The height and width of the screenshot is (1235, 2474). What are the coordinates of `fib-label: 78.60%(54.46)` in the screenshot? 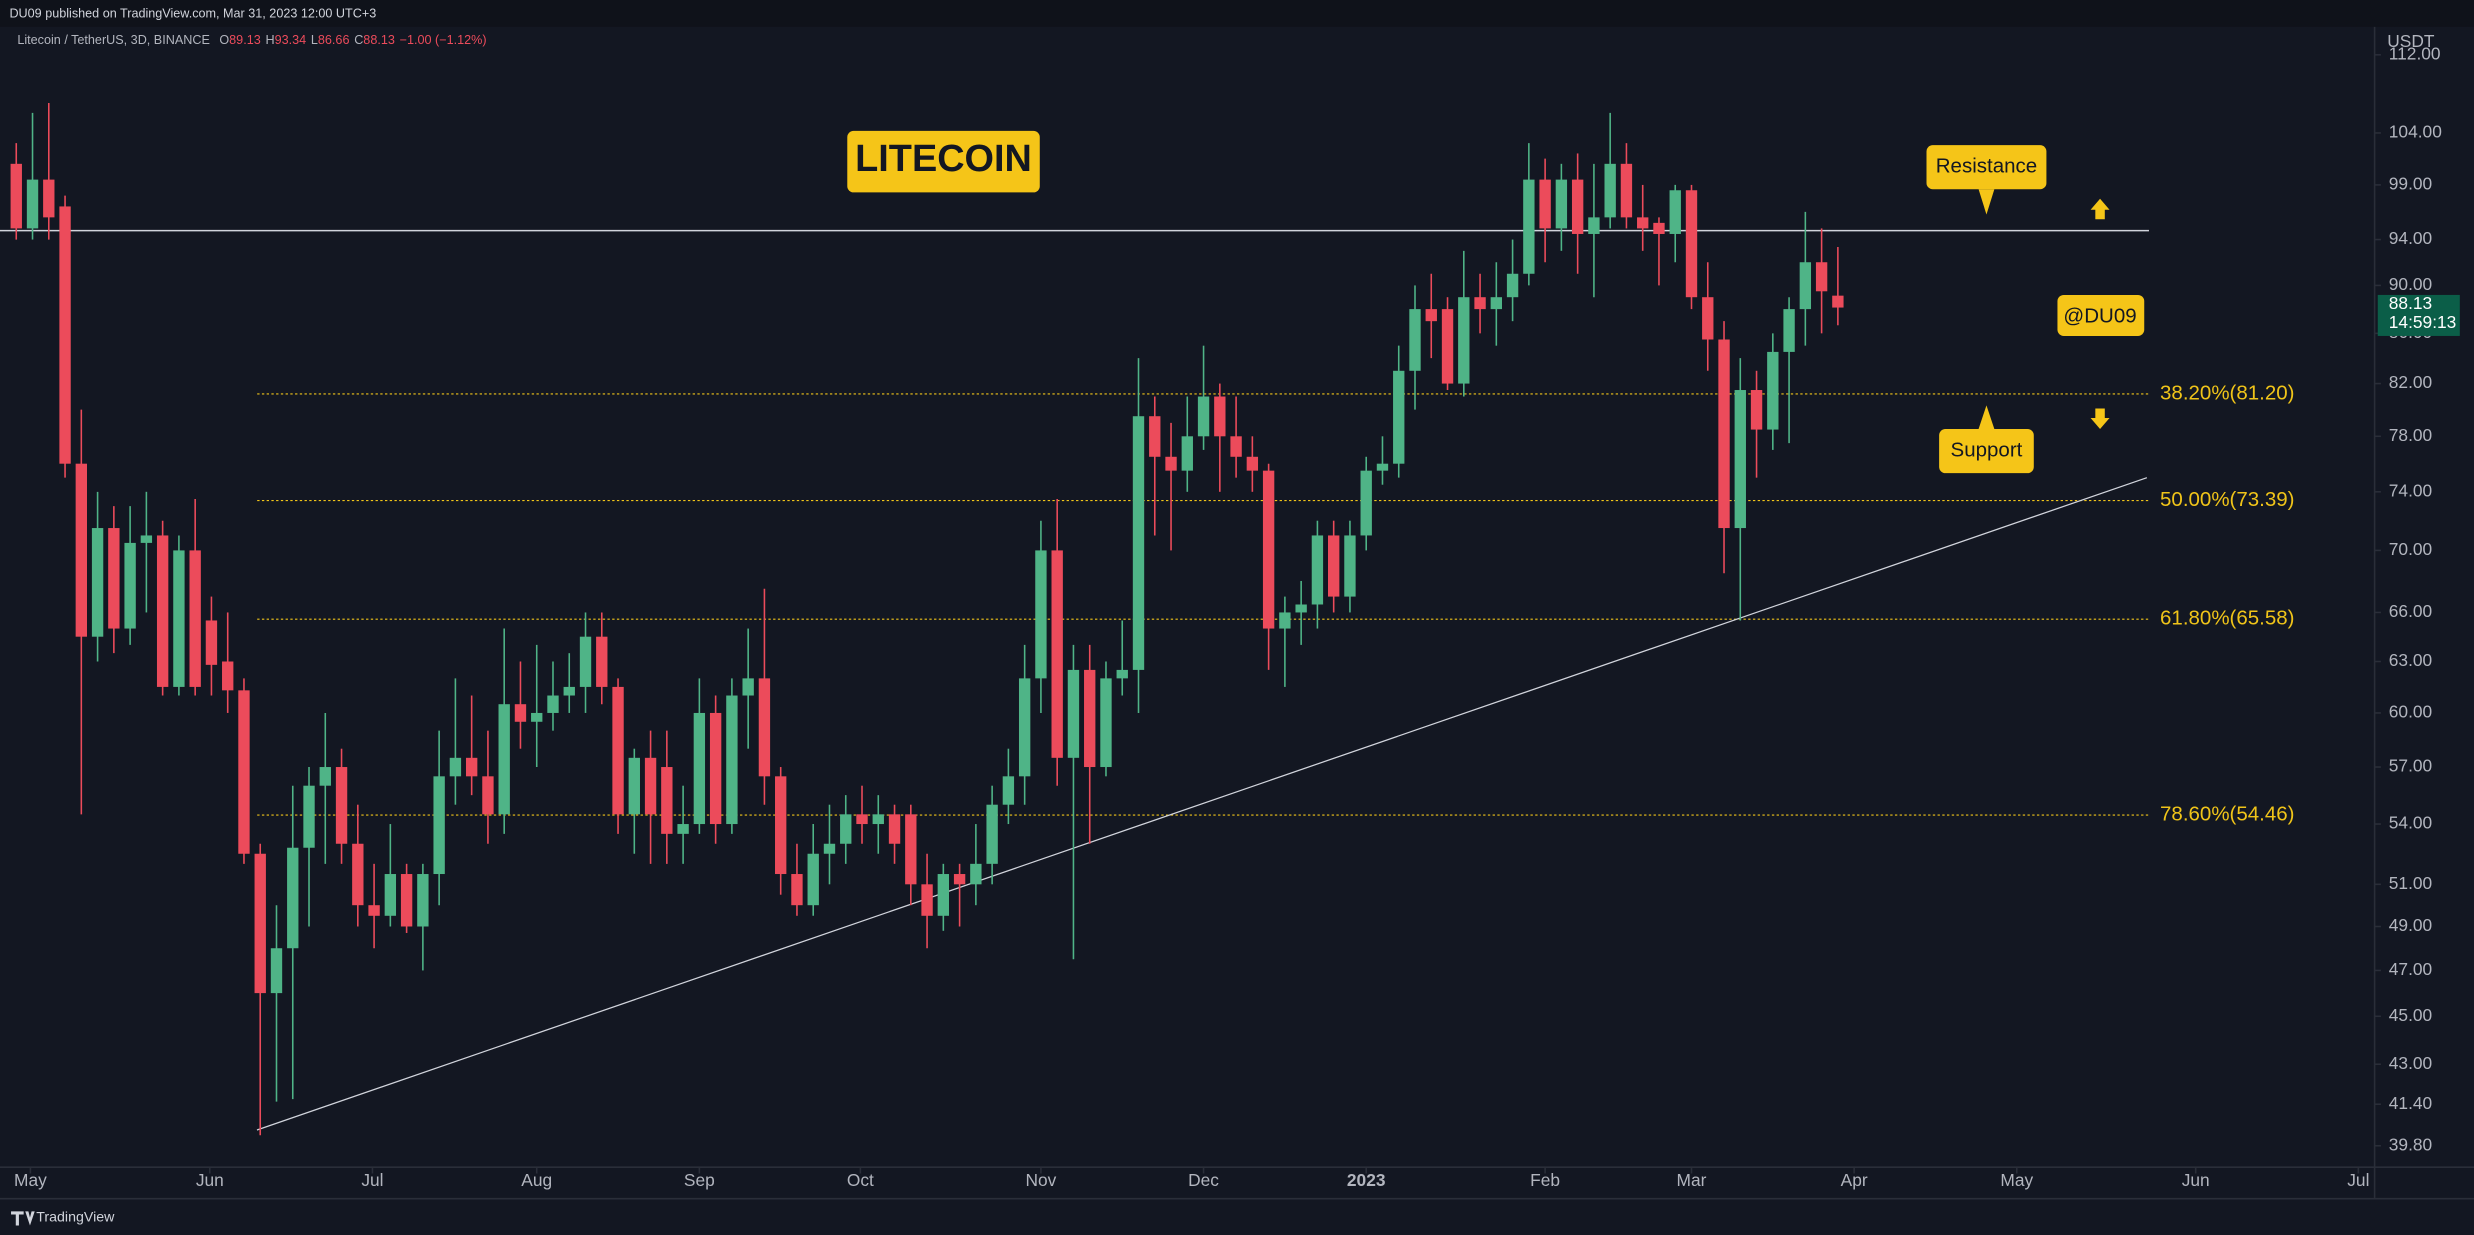 It's located at (2227, 814).